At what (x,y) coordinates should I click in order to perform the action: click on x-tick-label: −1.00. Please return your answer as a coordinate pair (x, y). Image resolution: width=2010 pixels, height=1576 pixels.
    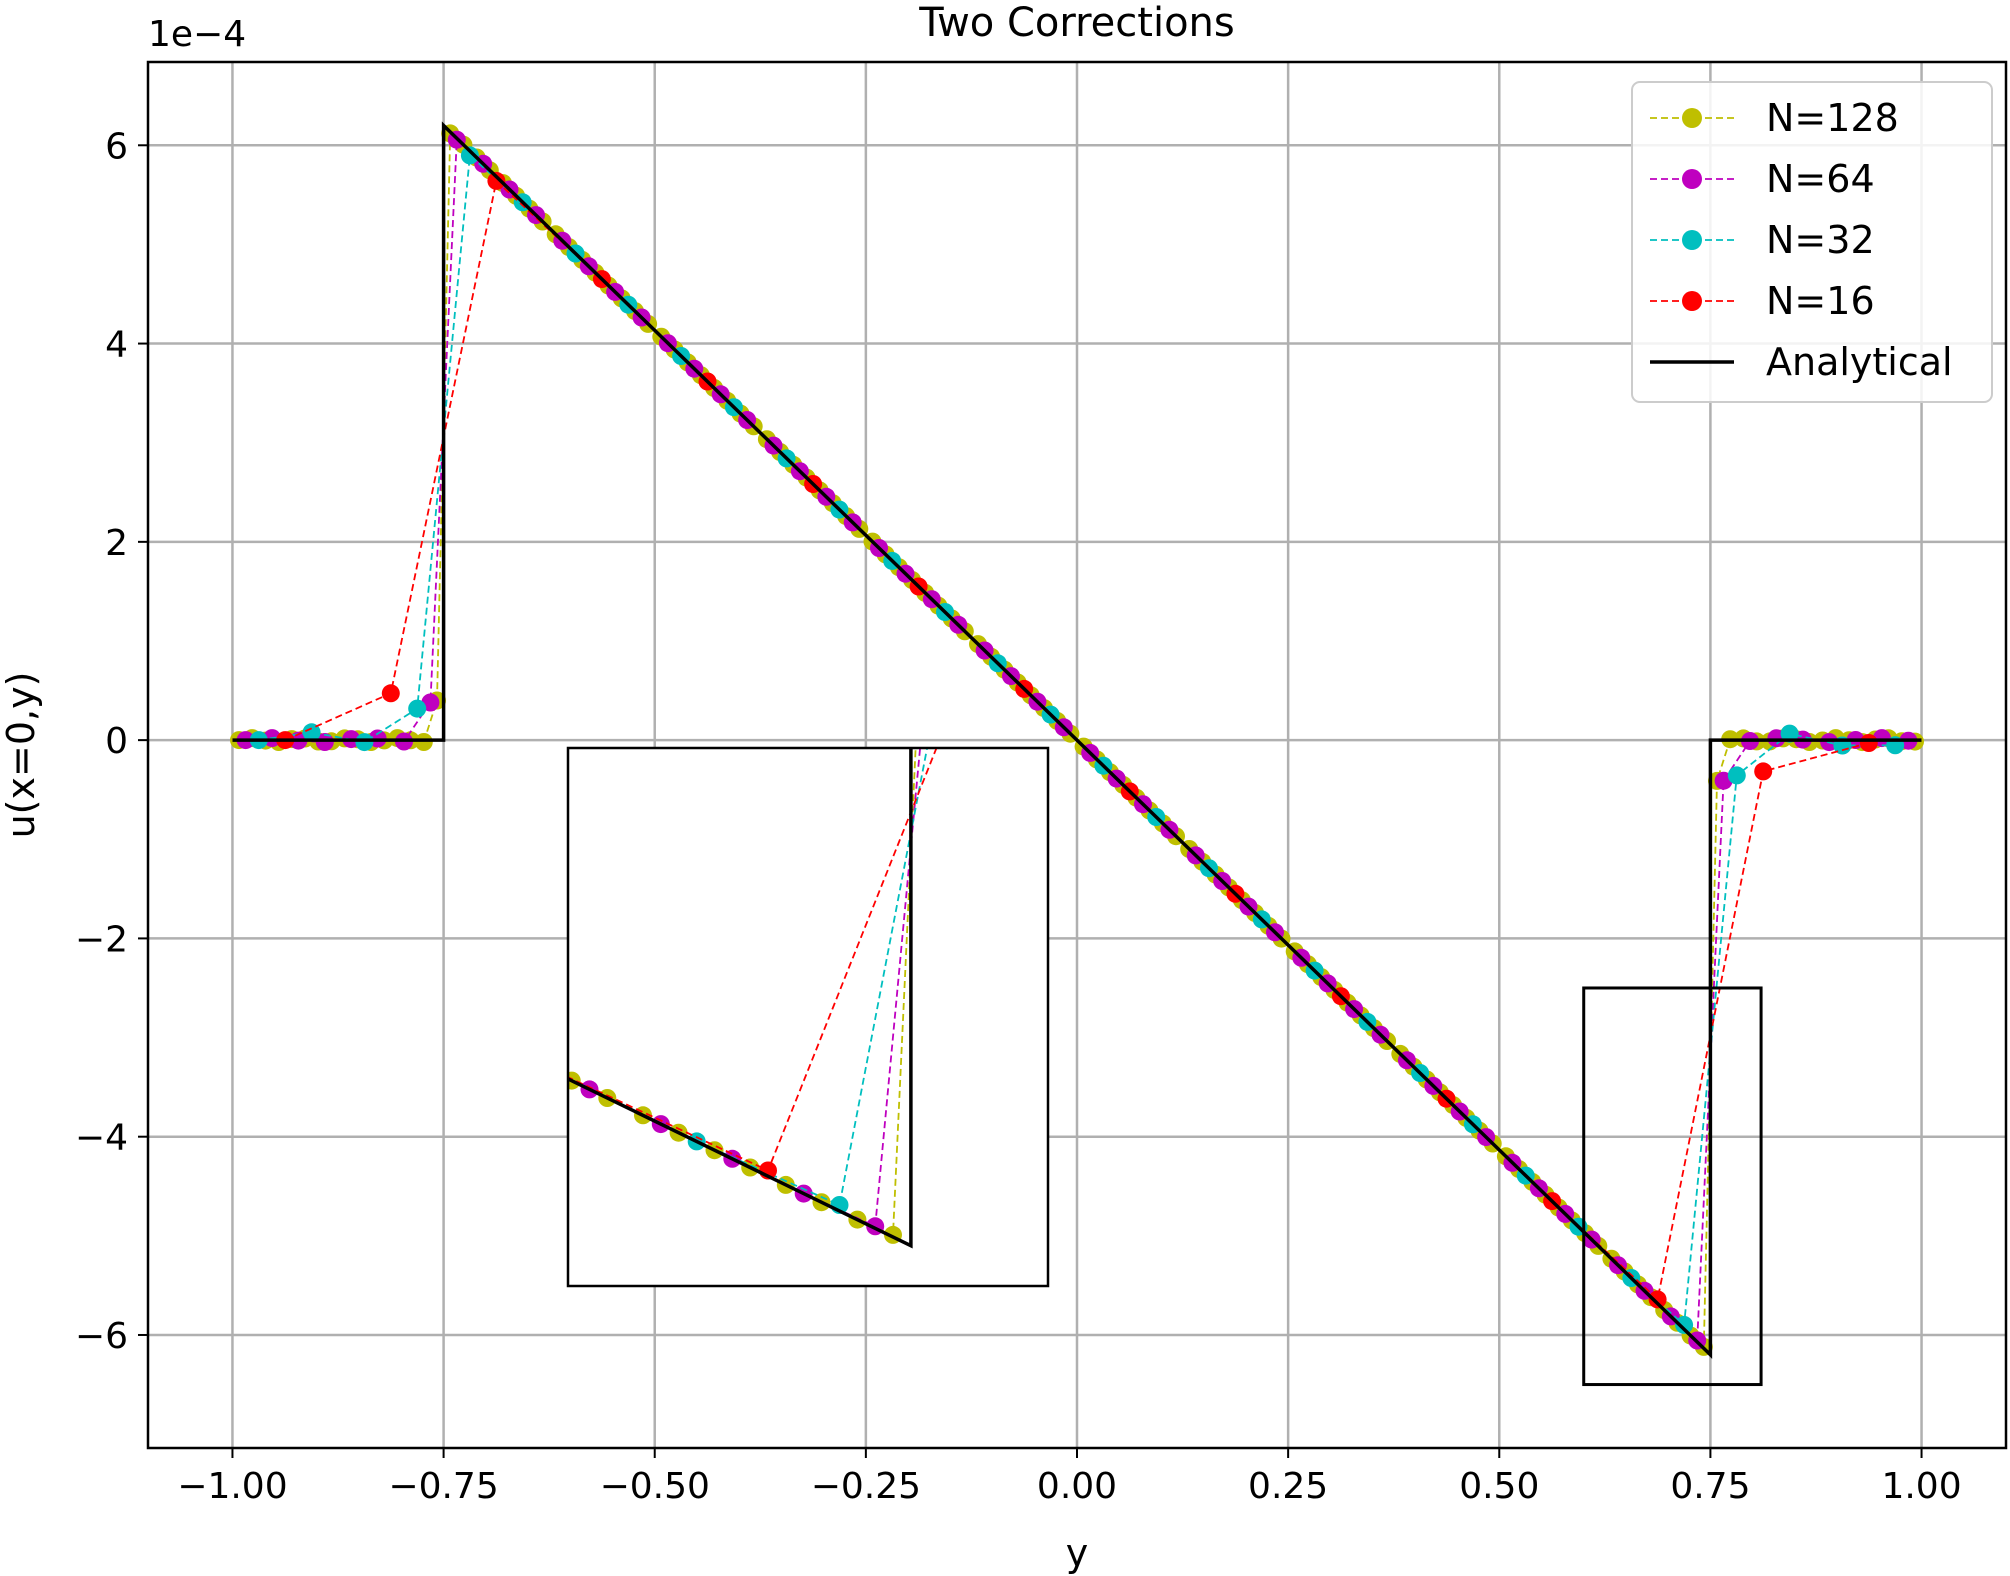
    Looking at the image, I should click on (232, 1486).